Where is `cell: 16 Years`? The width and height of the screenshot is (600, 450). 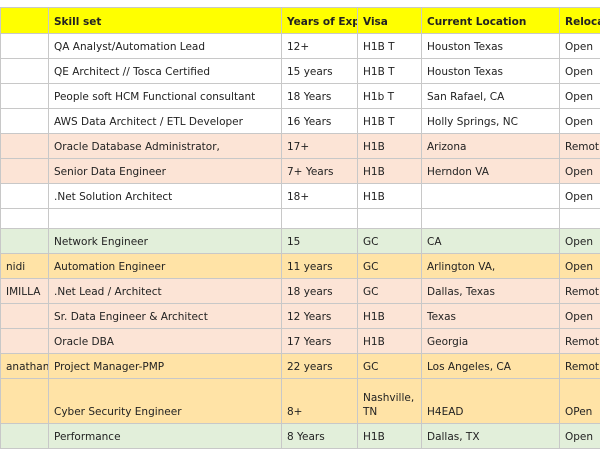 cell: 16 Years is located at coordinates (319, 121).